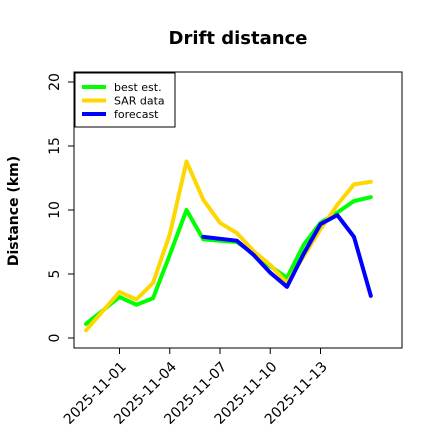  Describe the element at coordinates (138, 87) in the screenshot. I see `legend-label: best est.` at that location.